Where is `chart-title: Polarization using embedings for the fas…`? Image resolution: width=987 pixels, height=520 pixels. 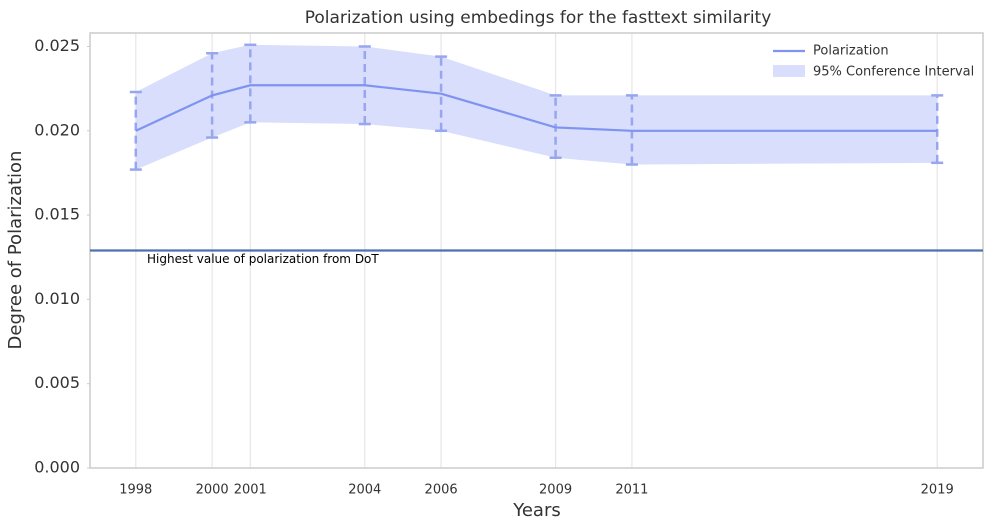
chart-title: Polarization using embedings for the fas… is located at coordinates (538, 18).